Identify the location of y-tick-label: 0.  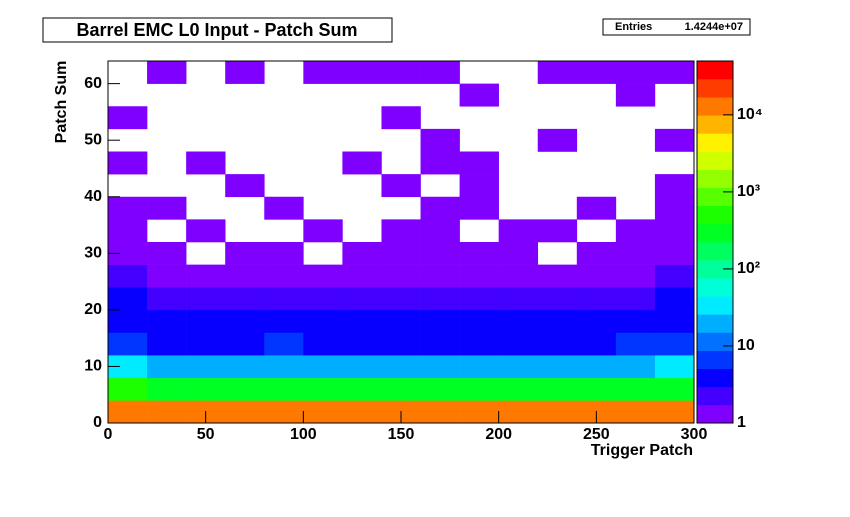
(97, 422).